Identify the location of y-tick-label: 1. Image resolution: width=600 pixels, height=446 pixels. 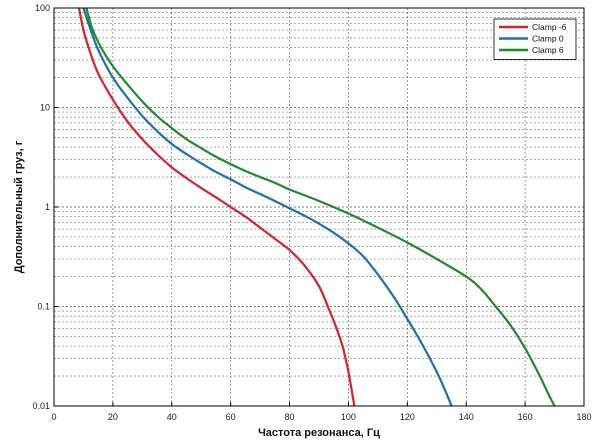
(47, 207).